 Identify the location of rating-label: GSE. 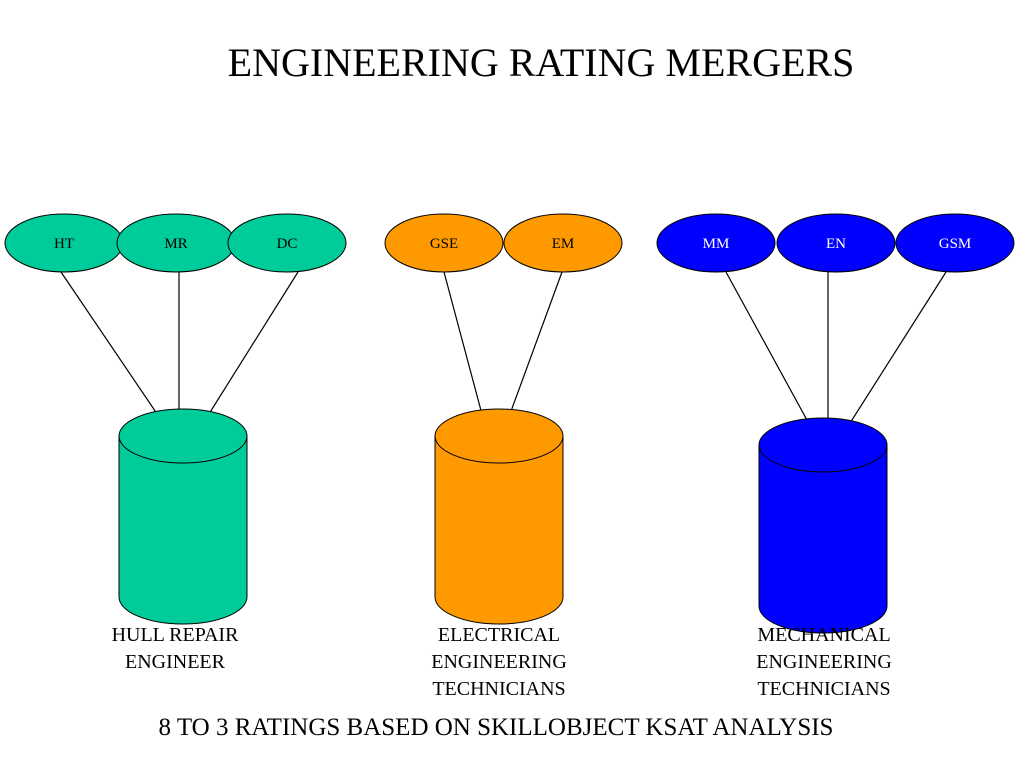
(444, 244).